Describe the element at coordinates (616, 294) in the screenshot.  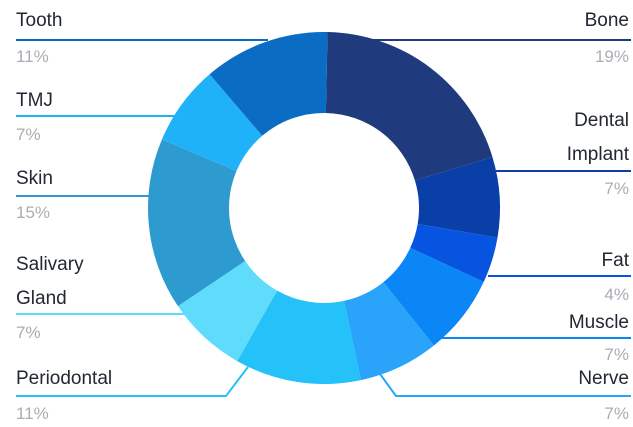
I see `pct-fat: 4%` at that location.